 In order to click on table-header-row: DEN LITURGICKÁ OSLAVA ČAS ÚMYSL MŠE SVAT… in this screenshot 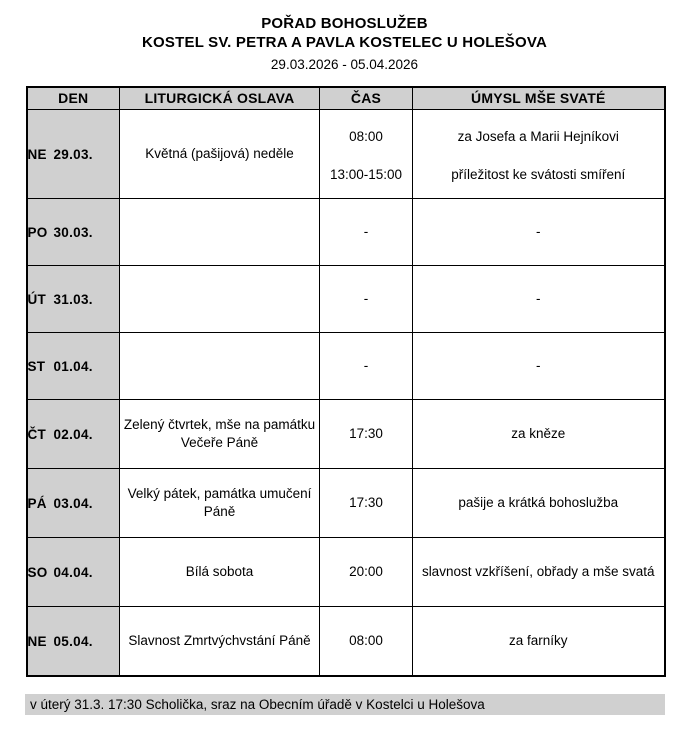, I will do `click(345, 98)`.